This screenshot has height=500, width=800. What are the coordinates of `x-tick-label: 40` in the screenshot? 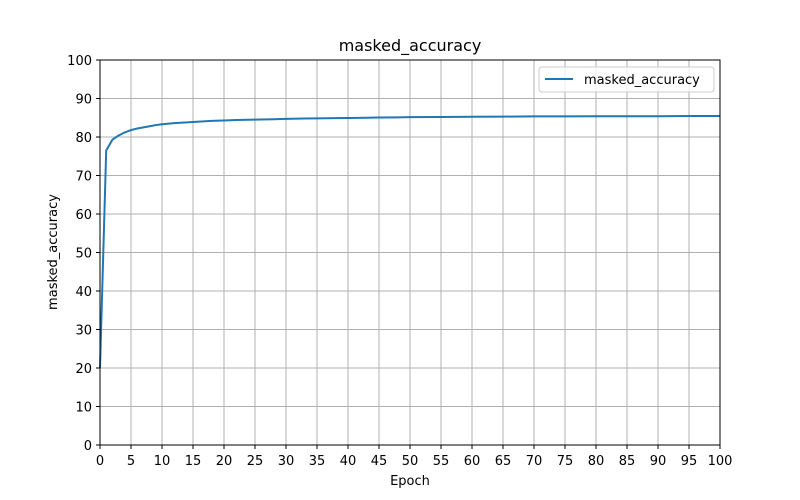 It's located at (348, 461).